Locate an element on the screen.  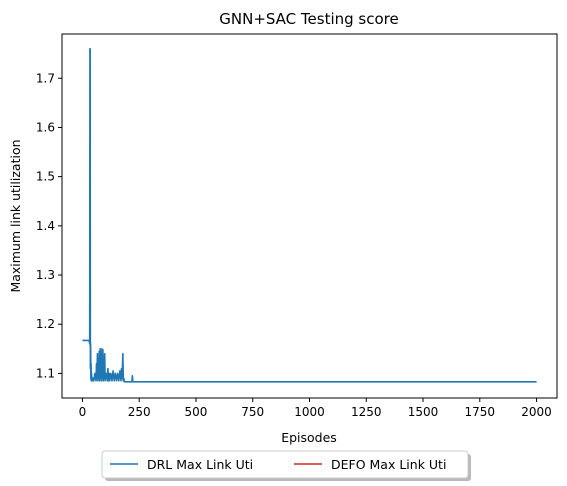
x-tick-label: 1000 is located at coordinates (309, 412).